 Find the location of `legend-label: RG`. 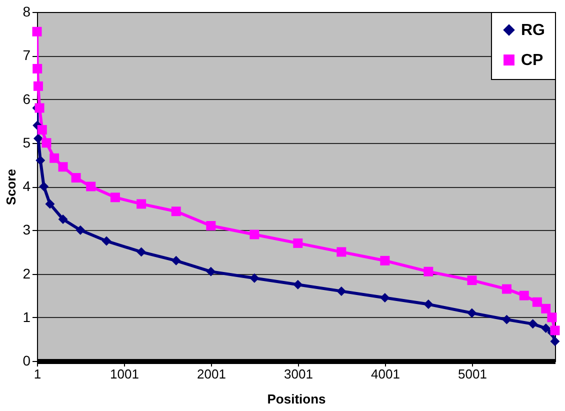

legend-label: RG is located at coordinates (533, 30).